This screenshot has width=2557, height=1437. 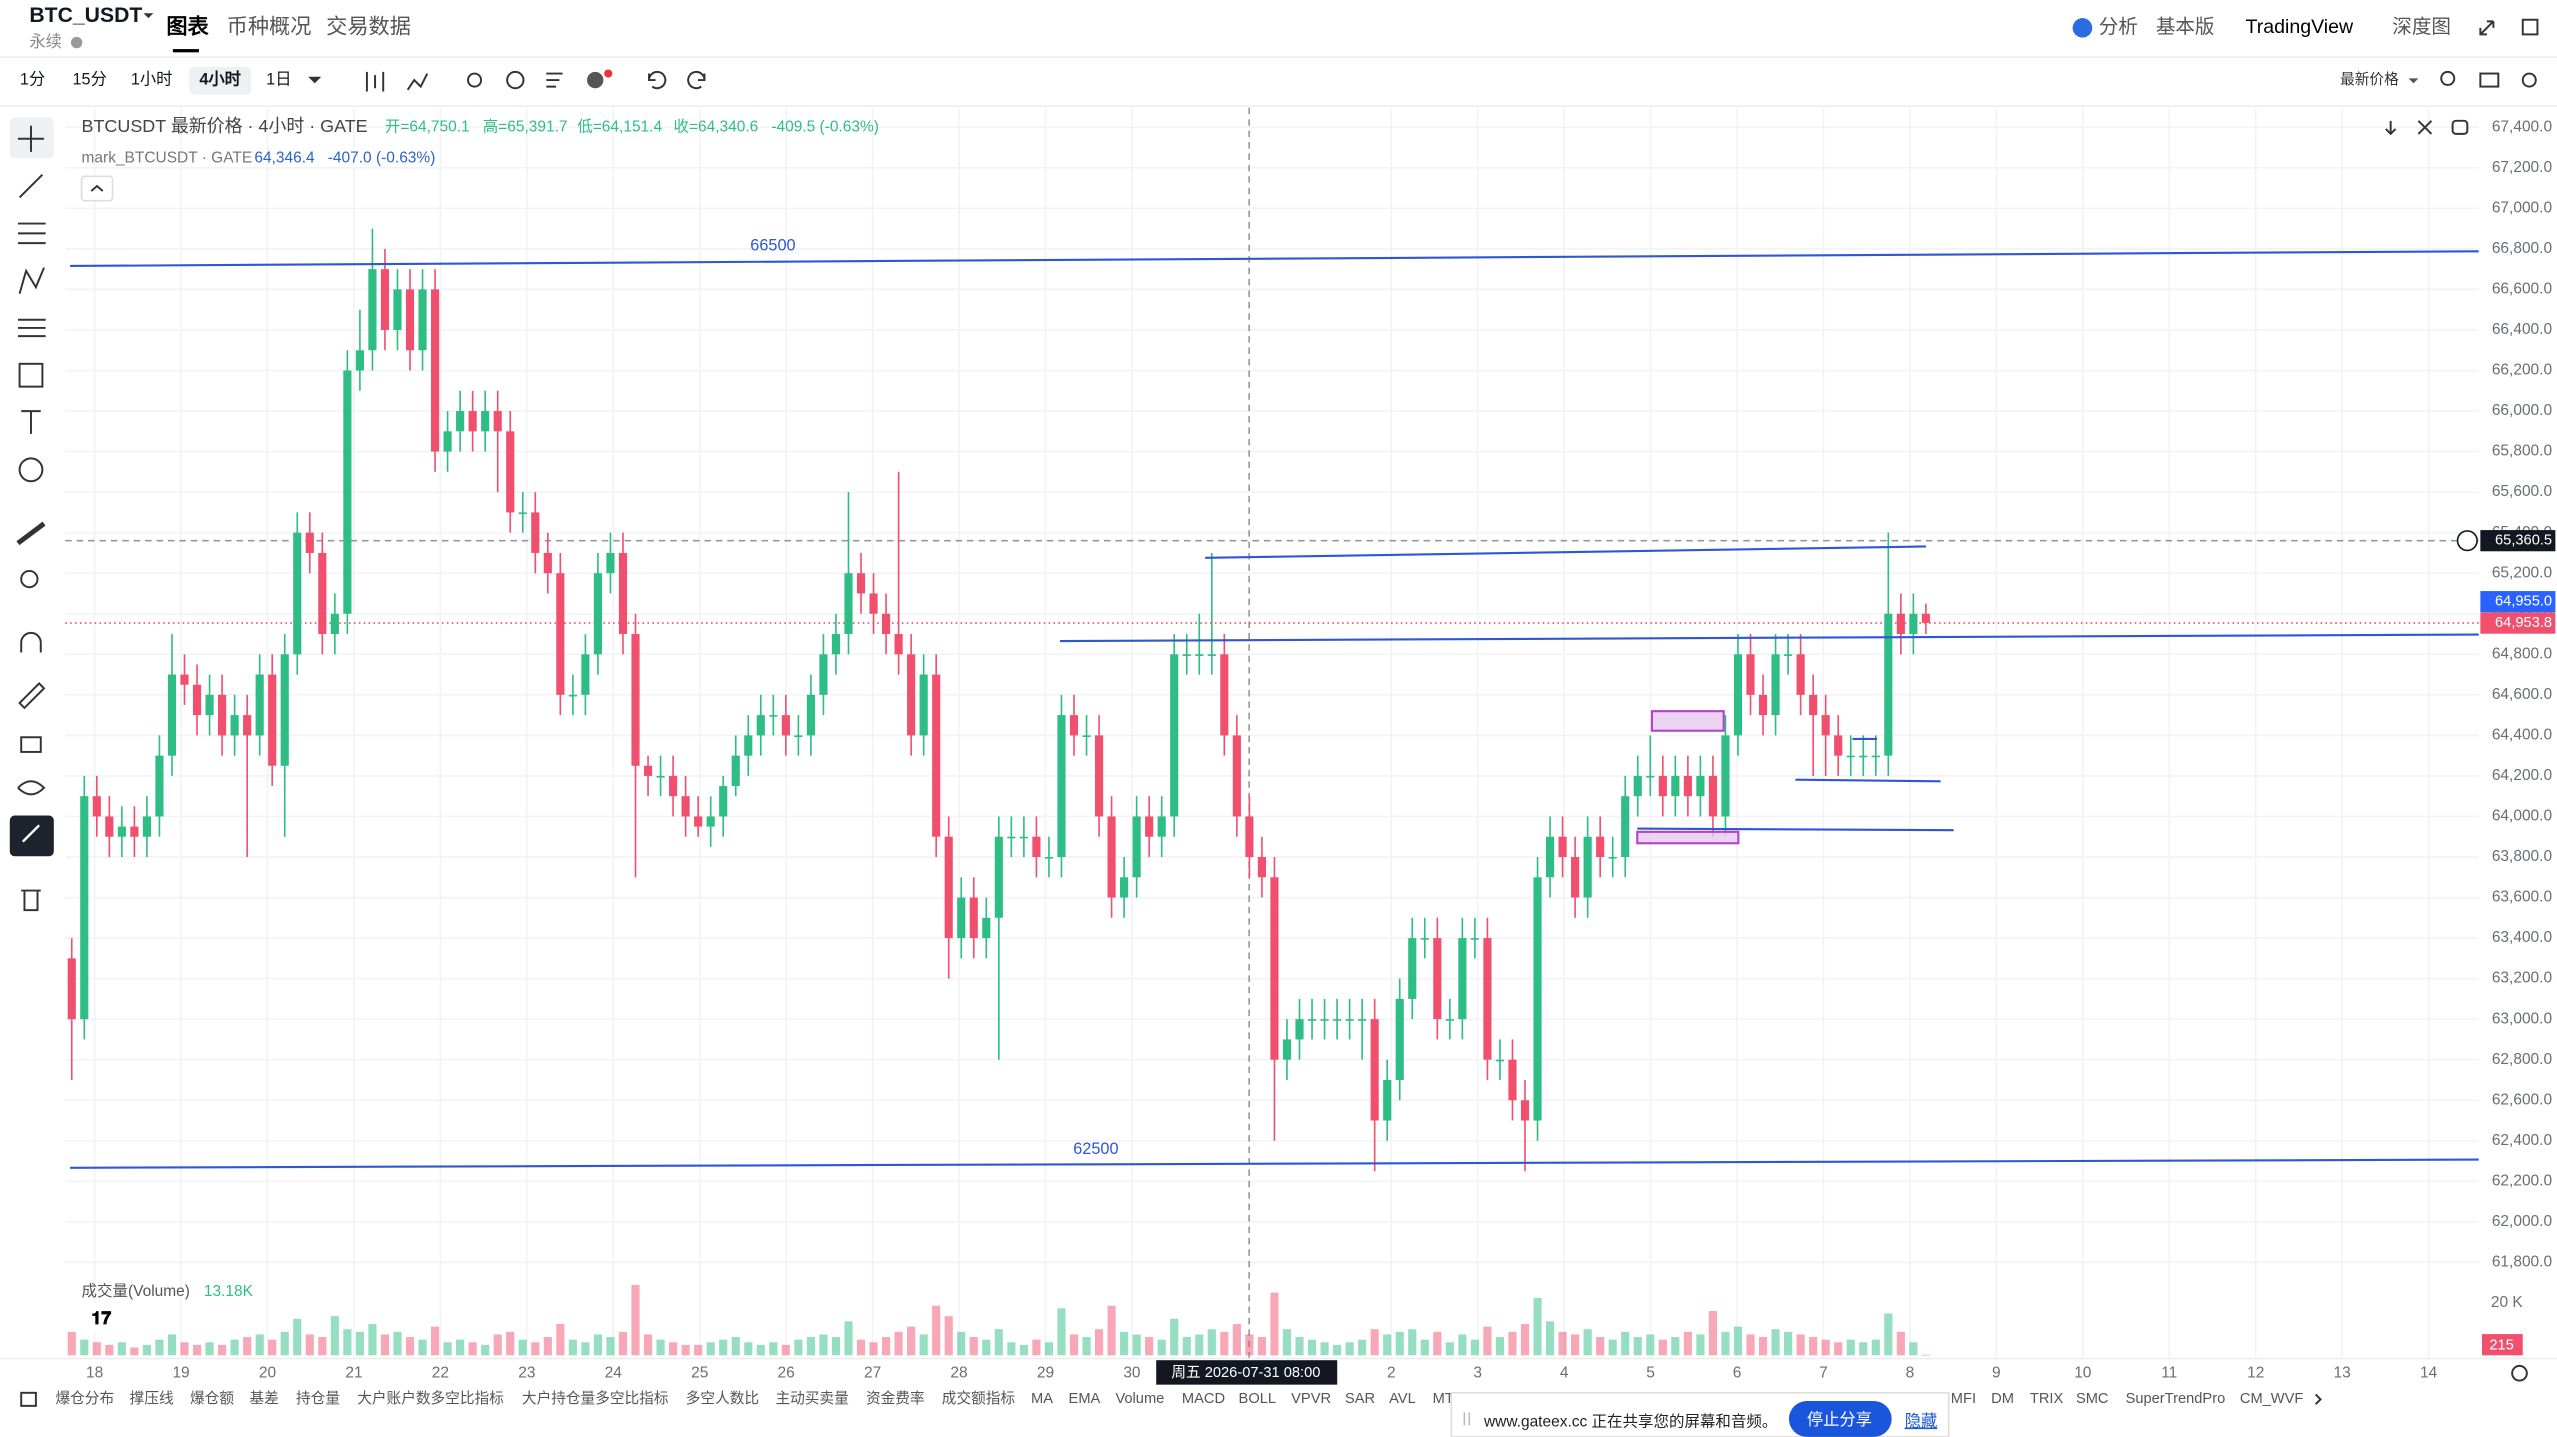 What do you see at coordinates (2118, 27) in the screenshot?
I see `analysis: 分析` at bounding box center [2118, 27].